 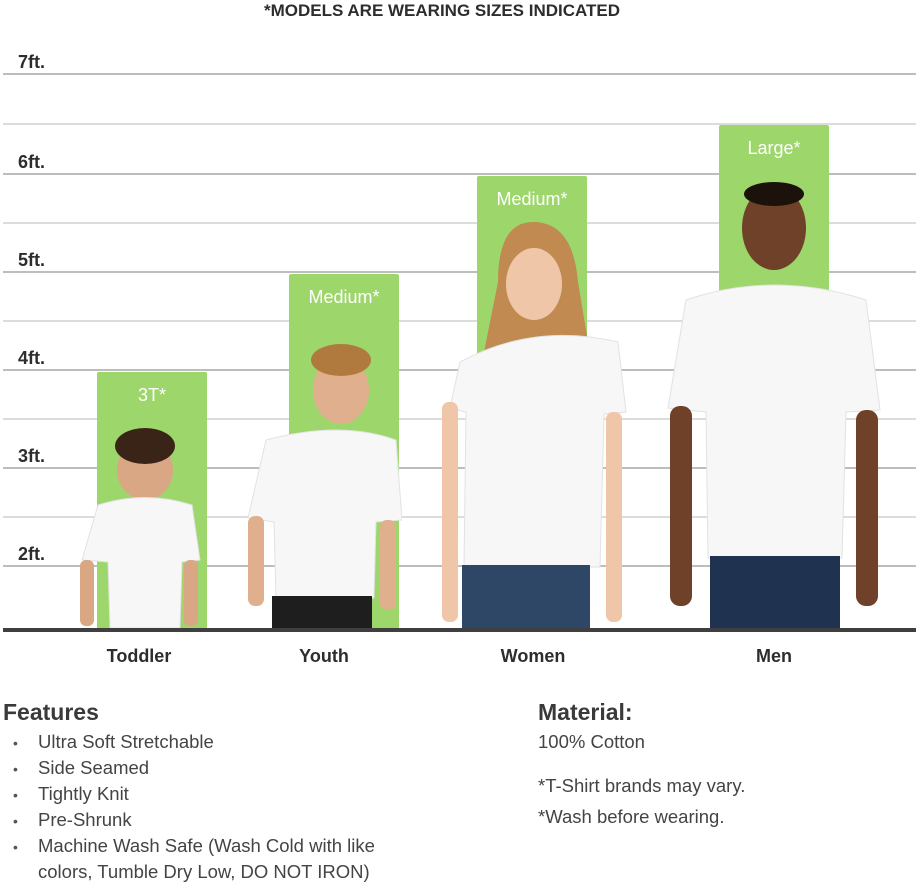 What do you see at coordinates (631, 816) in the screenshot?
I see `material-note: *Wash before wearing.` at bounding box center [631, 816].